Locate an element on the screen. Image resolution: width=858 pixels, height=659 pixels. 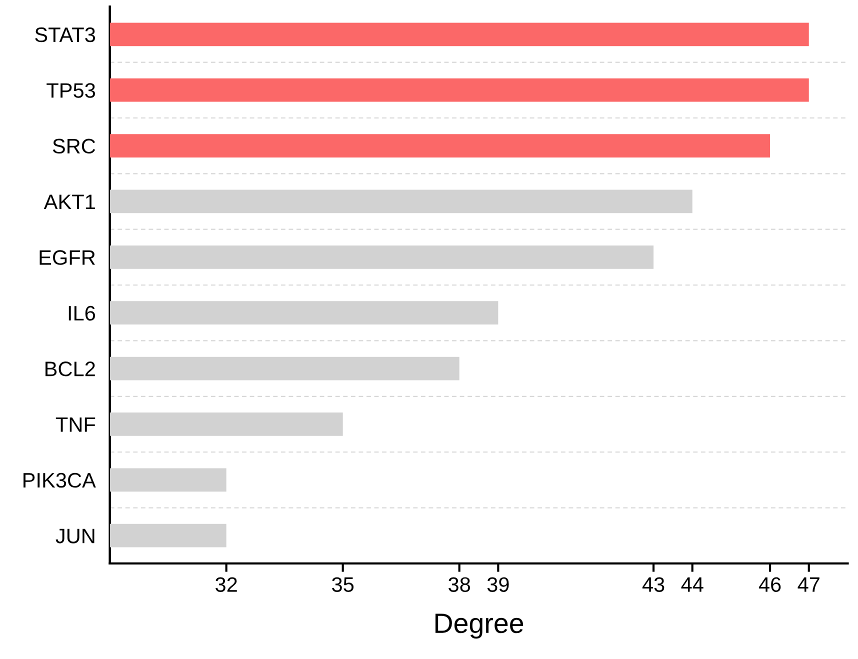
x-tick-label: 35 is located at coordinates (343, 584).